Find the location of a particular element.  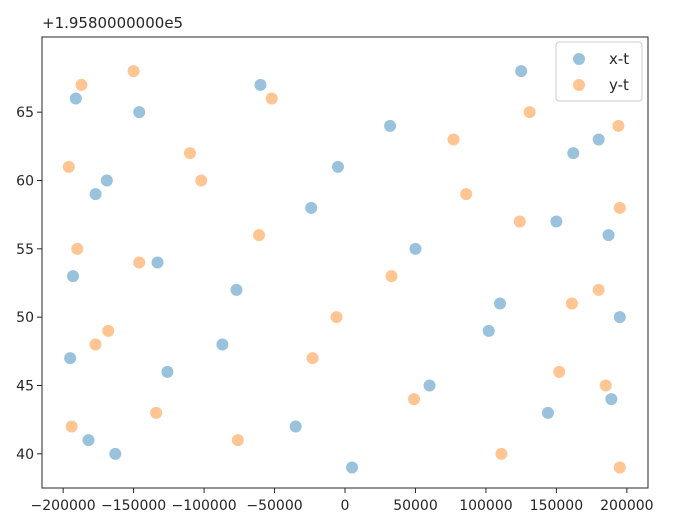

y-tick-label: 50 is located at coordinates (25, 318).